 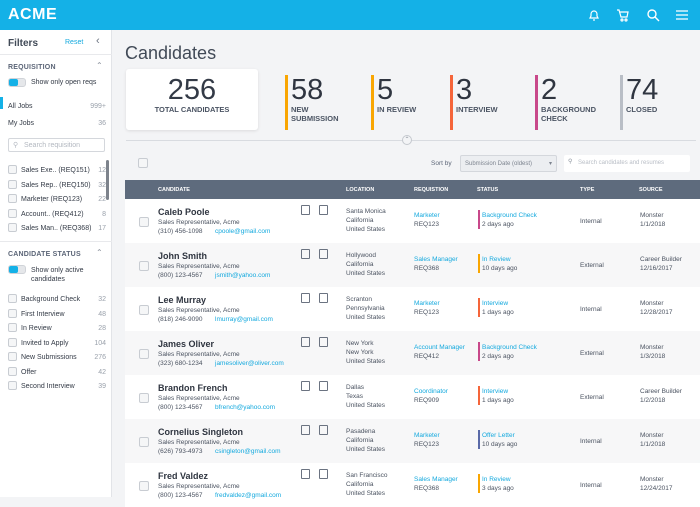 I want to click on candidate-email: lmurray@gmail.com, so click(x=244, y=319).